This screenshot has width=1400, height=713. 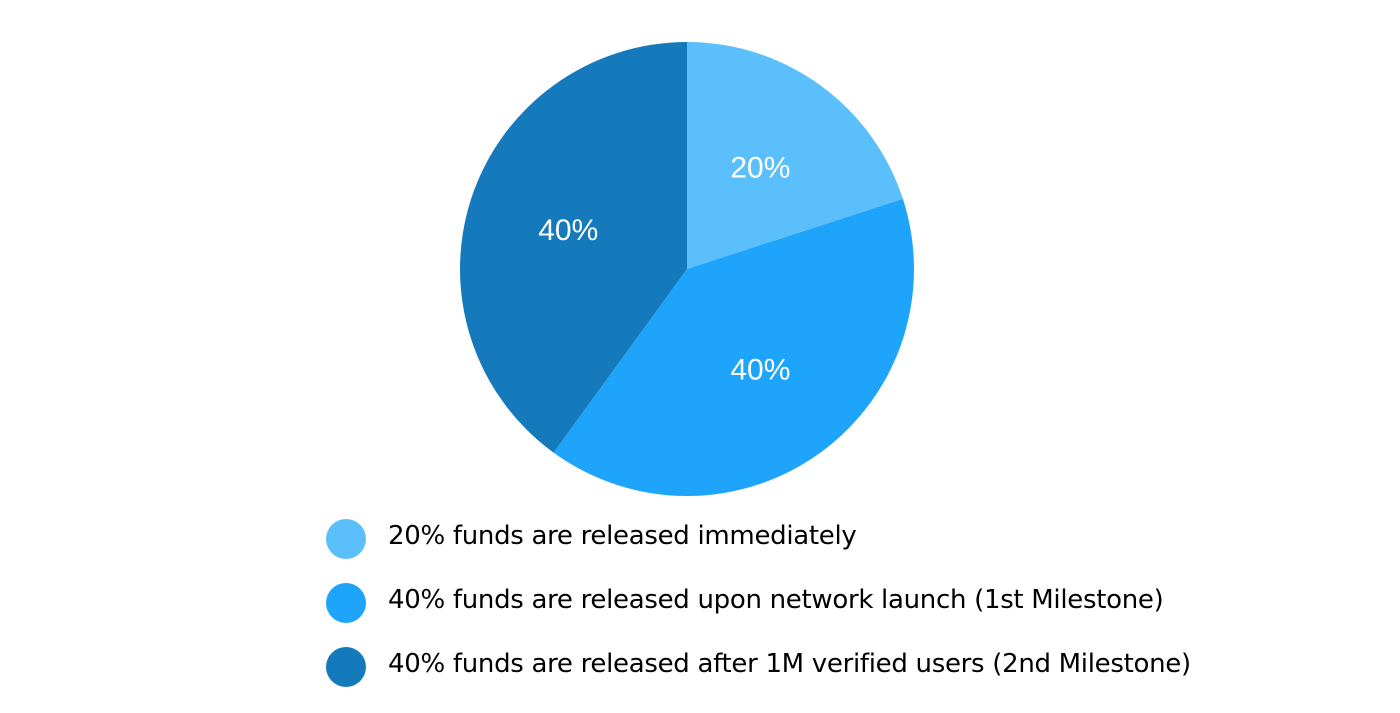 I want to click on legend-item: 20% funds are released immediately, so click(x=826, y=538).